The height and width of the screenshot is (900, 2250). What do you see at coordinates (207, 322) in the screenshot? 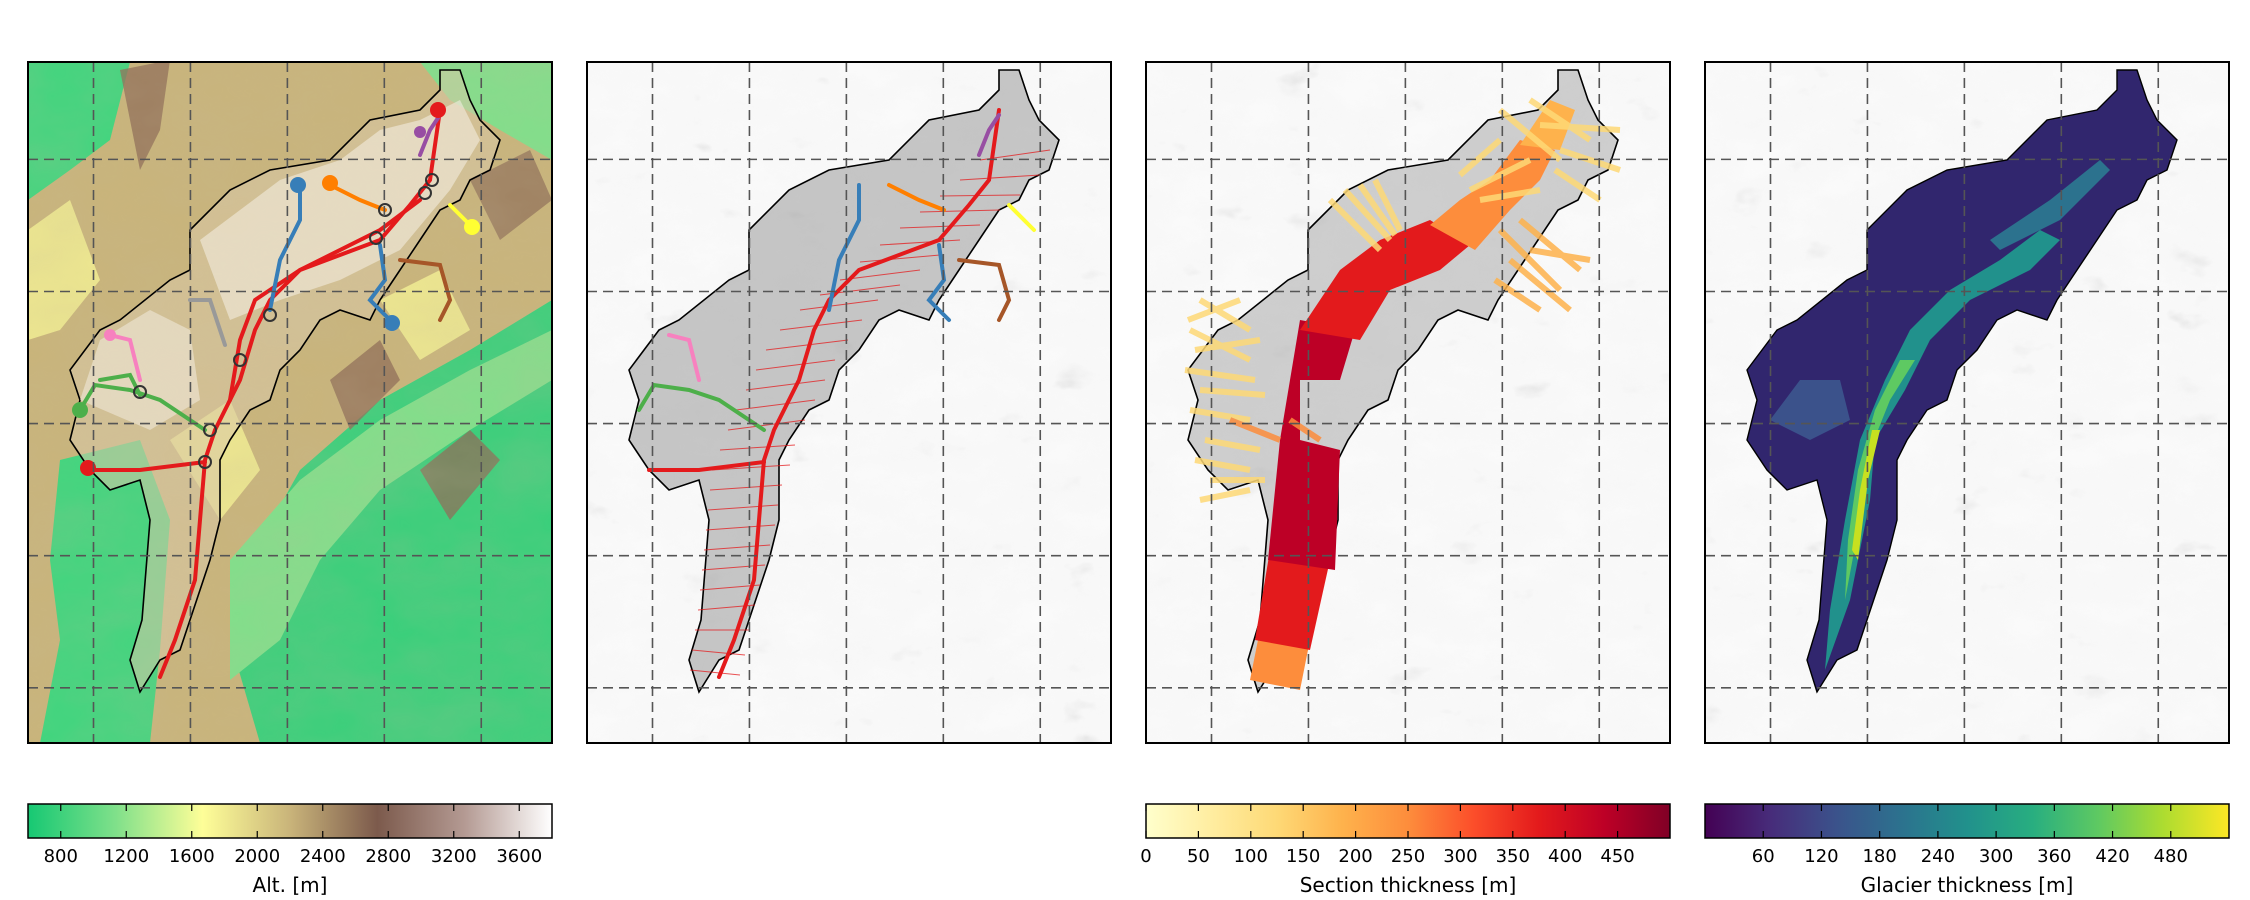
I see `flowline-grey` at bounding box center [207, 322].